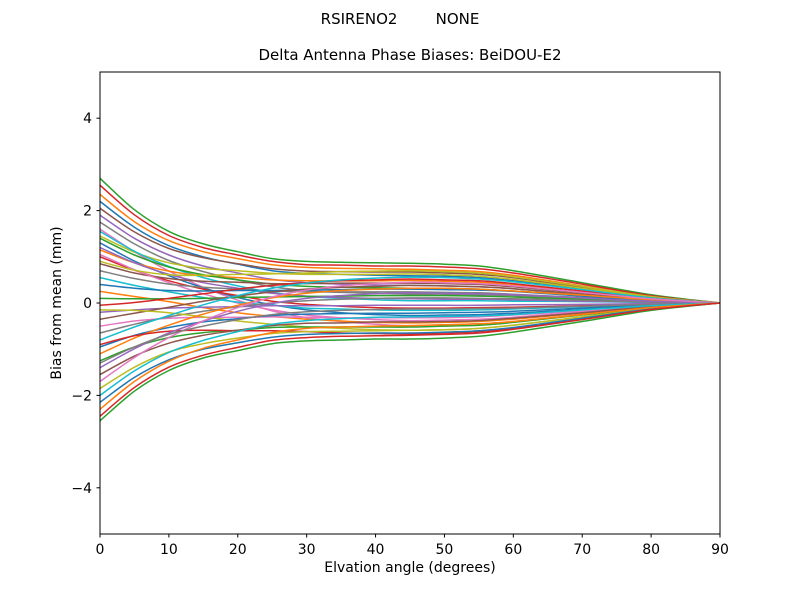 The height and width of the screenshot is (600, 800). What do you see at coordinates (410, 568) in the screenshot?
I see `x-axis-label: Elvation angle (degrees)` at bounding box center [410, 568].